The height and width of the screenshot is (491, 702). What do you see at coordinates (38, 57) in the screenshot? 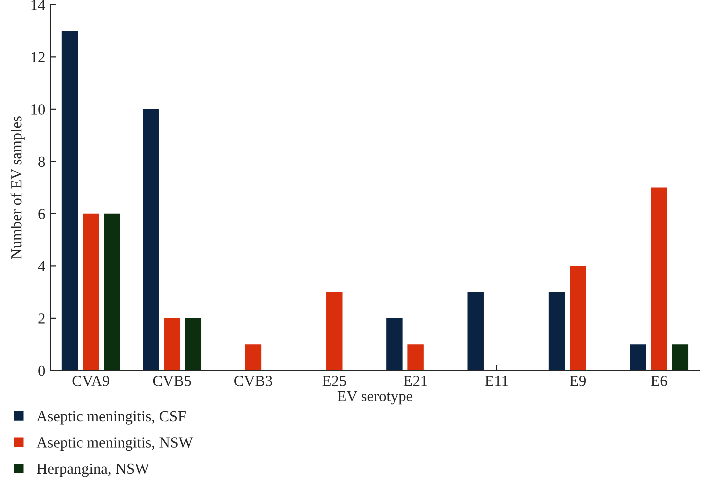
I see `y-tick-label: 12` at bounding box center [38, 57].